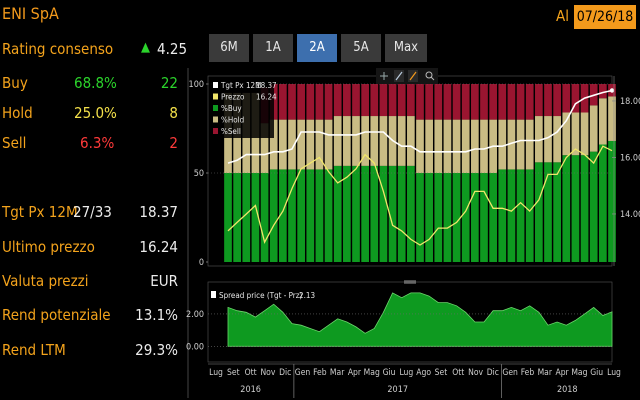 This screenshot has width=640, height=400. Describe the element at coordinates (361, 48) in the screenshot. I see `tab-5a: 5A` at that location.